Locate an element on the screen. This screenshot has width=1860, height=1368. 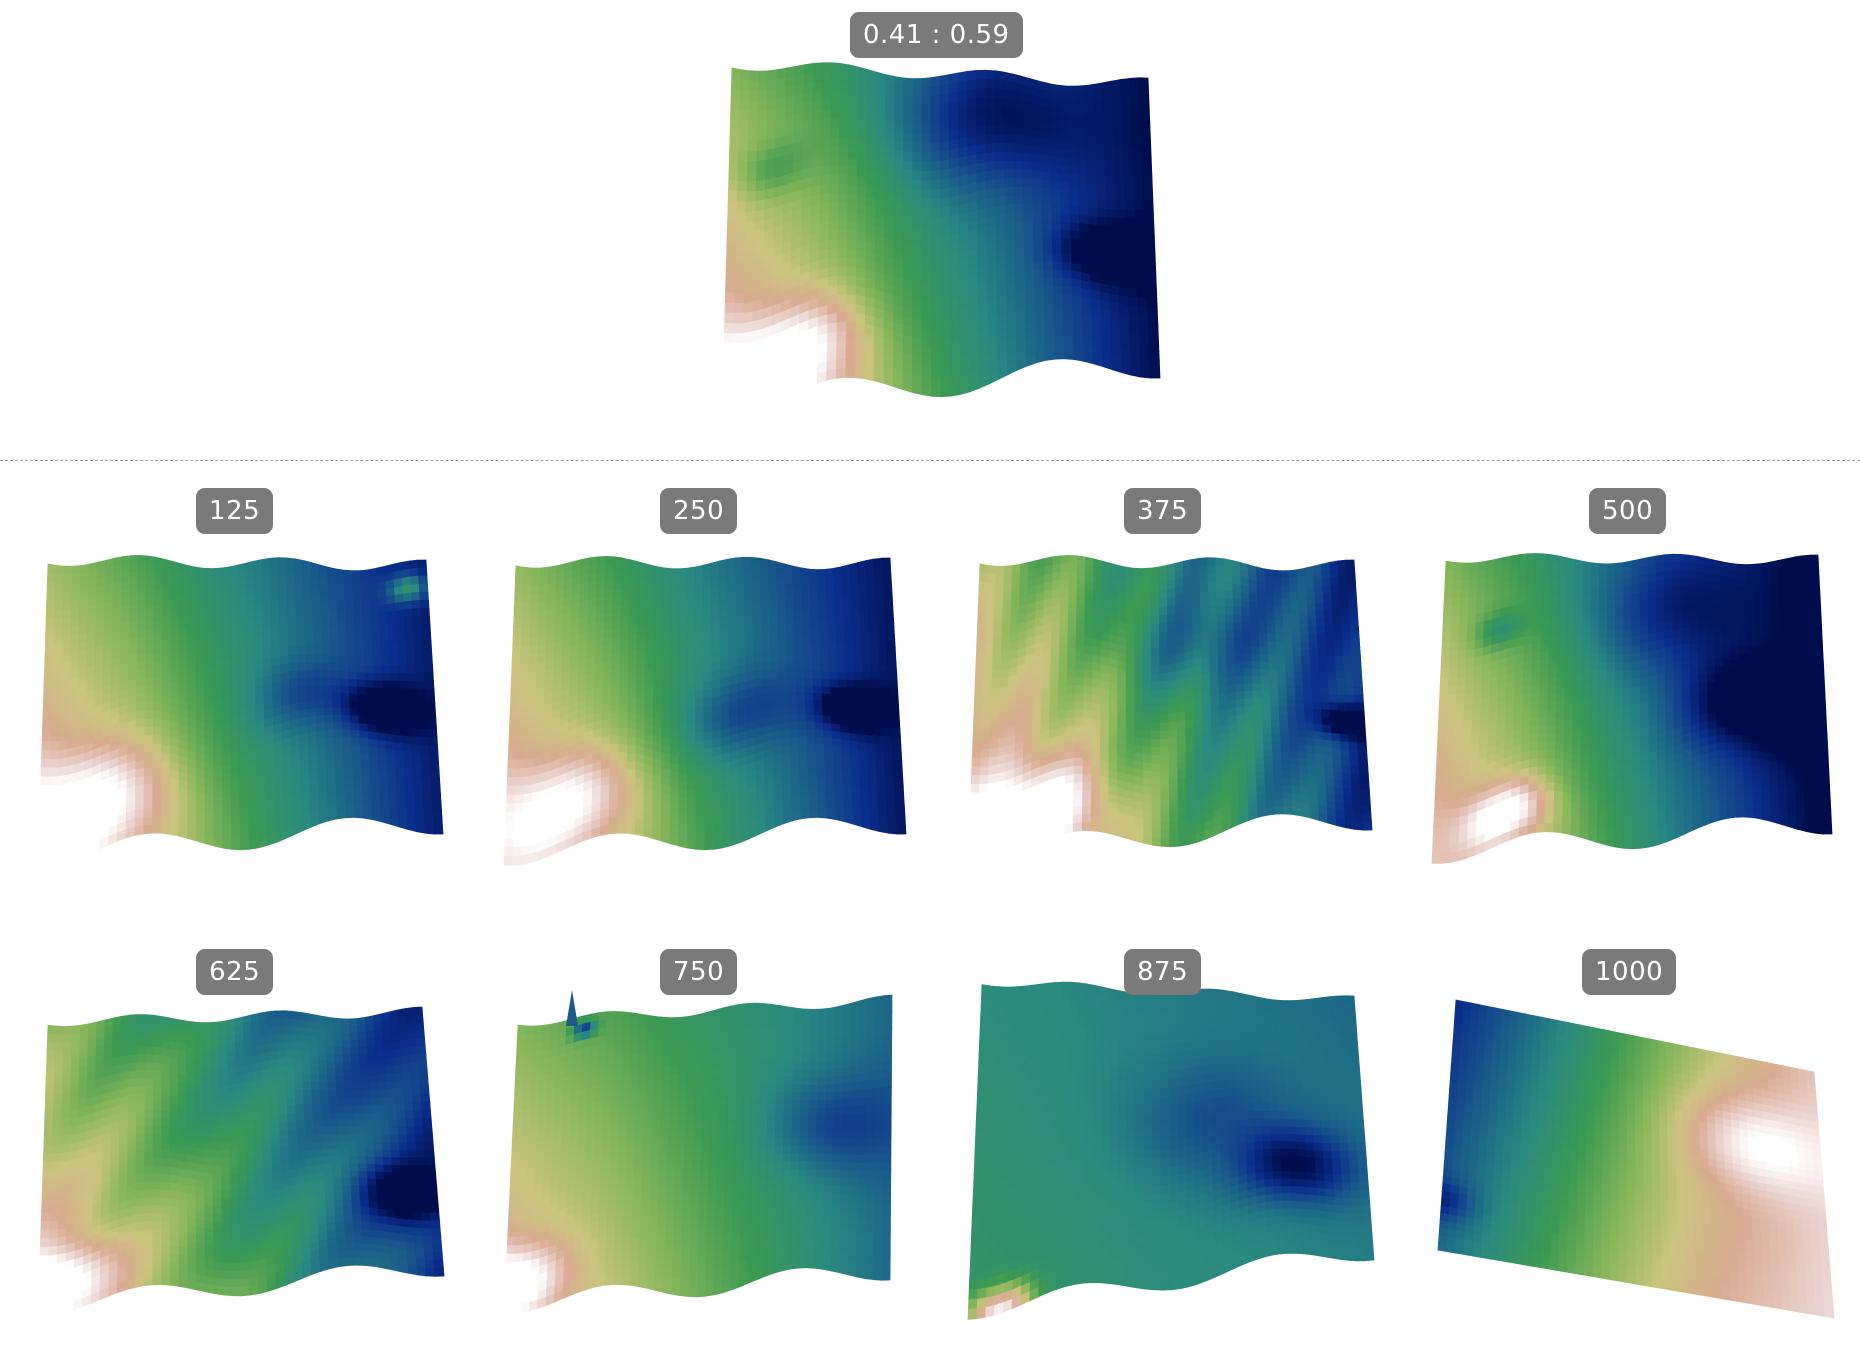
panel-label-875: 875 is located at coordinates (1163, 972).